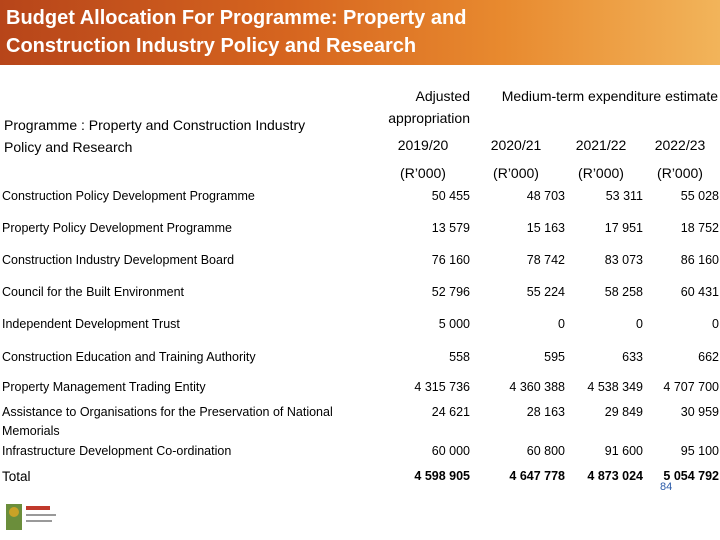 This screenshot has width=720, height=540. I want to click on row-label: Infrastructure Development Co-ordination, so click(117, 451).